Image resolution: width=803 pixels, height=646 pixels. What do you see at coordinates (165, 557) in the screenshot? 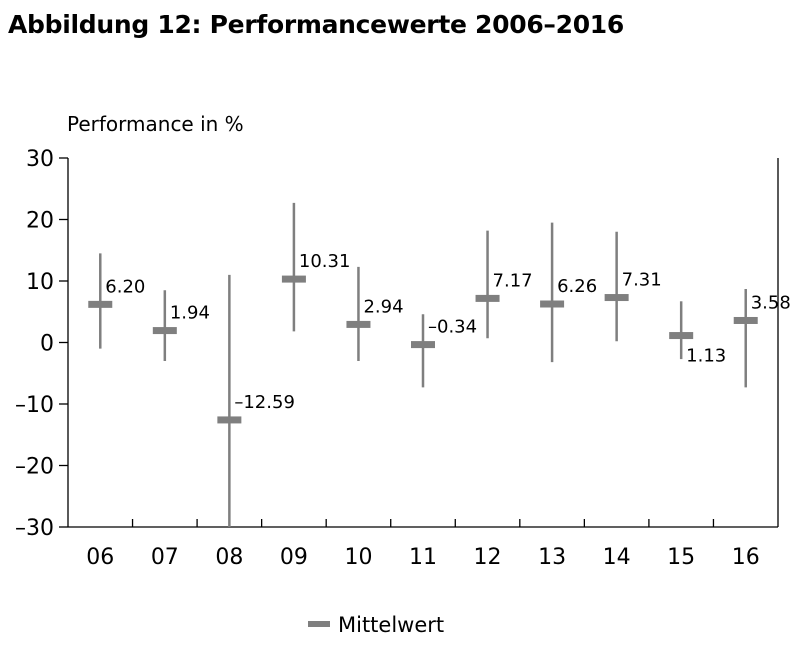
I see `x-tick-label: 07` at bounding box center [165, 557].